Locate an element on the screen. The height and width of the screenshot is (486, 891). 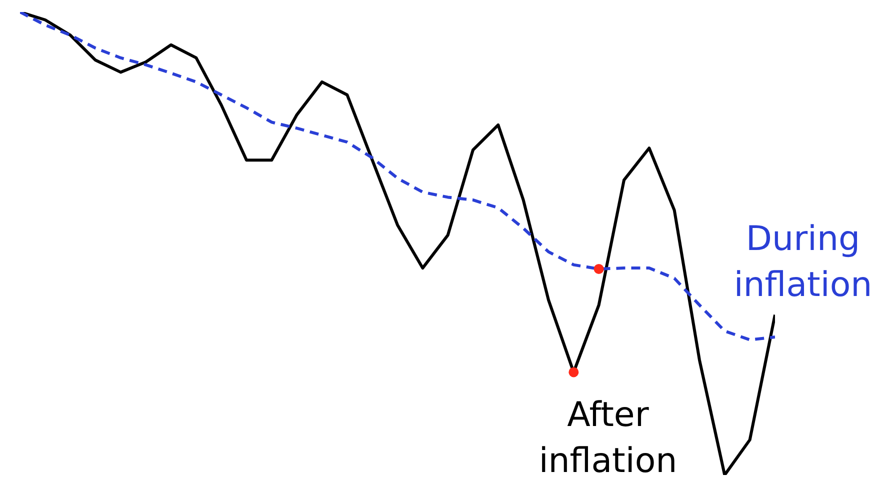
series-label: After inflation is located at coordinates (608, 438).